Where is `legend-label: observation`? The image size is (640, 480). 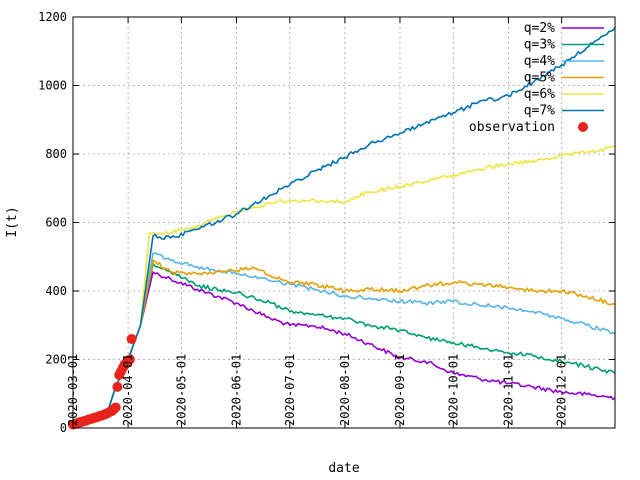 legend-label: observation is located at coordinates (512, 127).